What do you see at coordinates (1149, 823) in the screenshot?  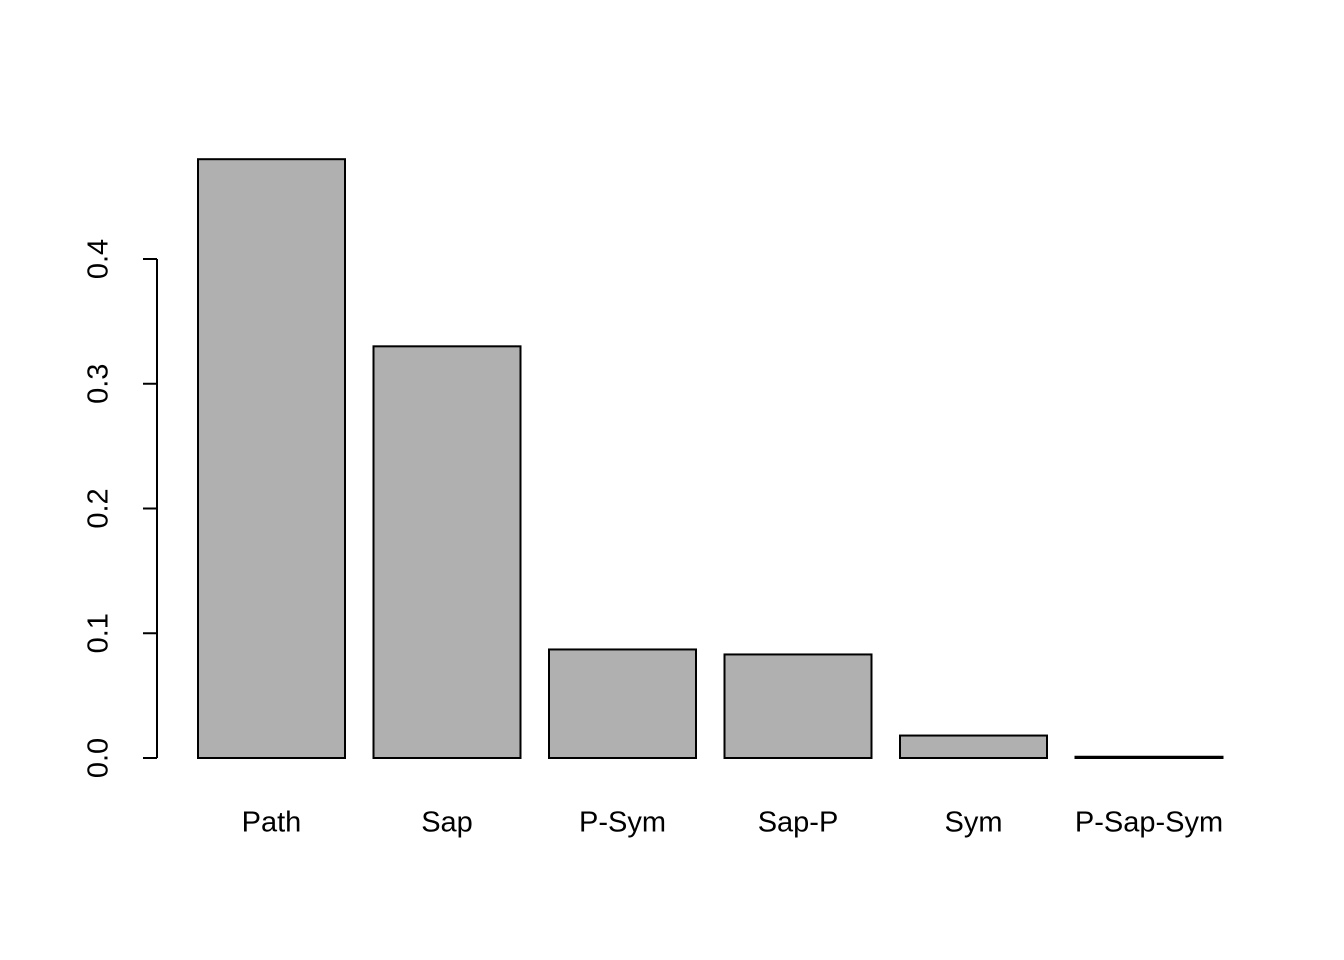 I see `x-tick-label: P-Sap-Sym` at bounding box center [1149, 823].